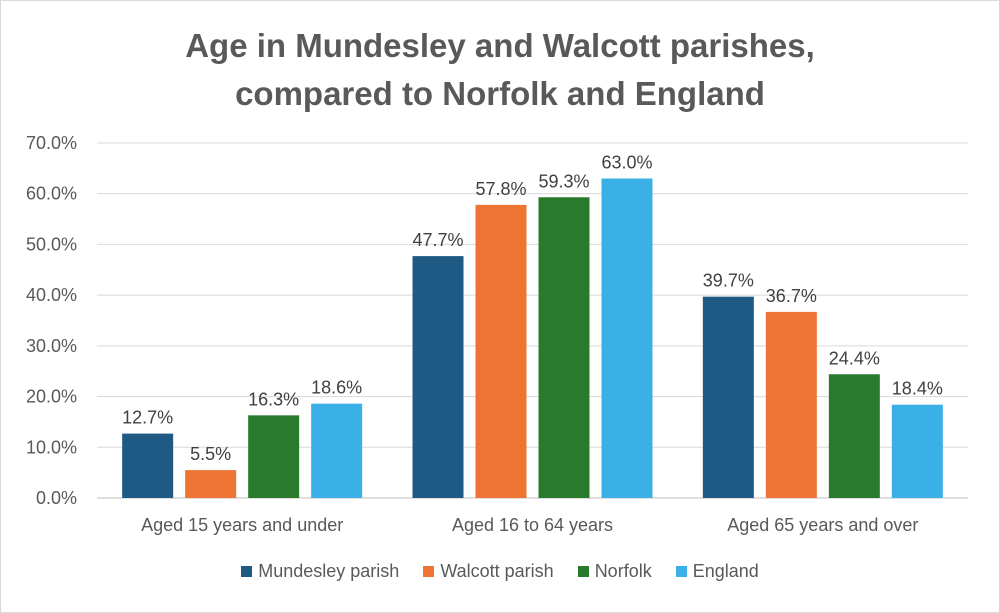 The image size is (1000, 613). I want to click on legend-item: Mundesley parish, so click(320, 571).